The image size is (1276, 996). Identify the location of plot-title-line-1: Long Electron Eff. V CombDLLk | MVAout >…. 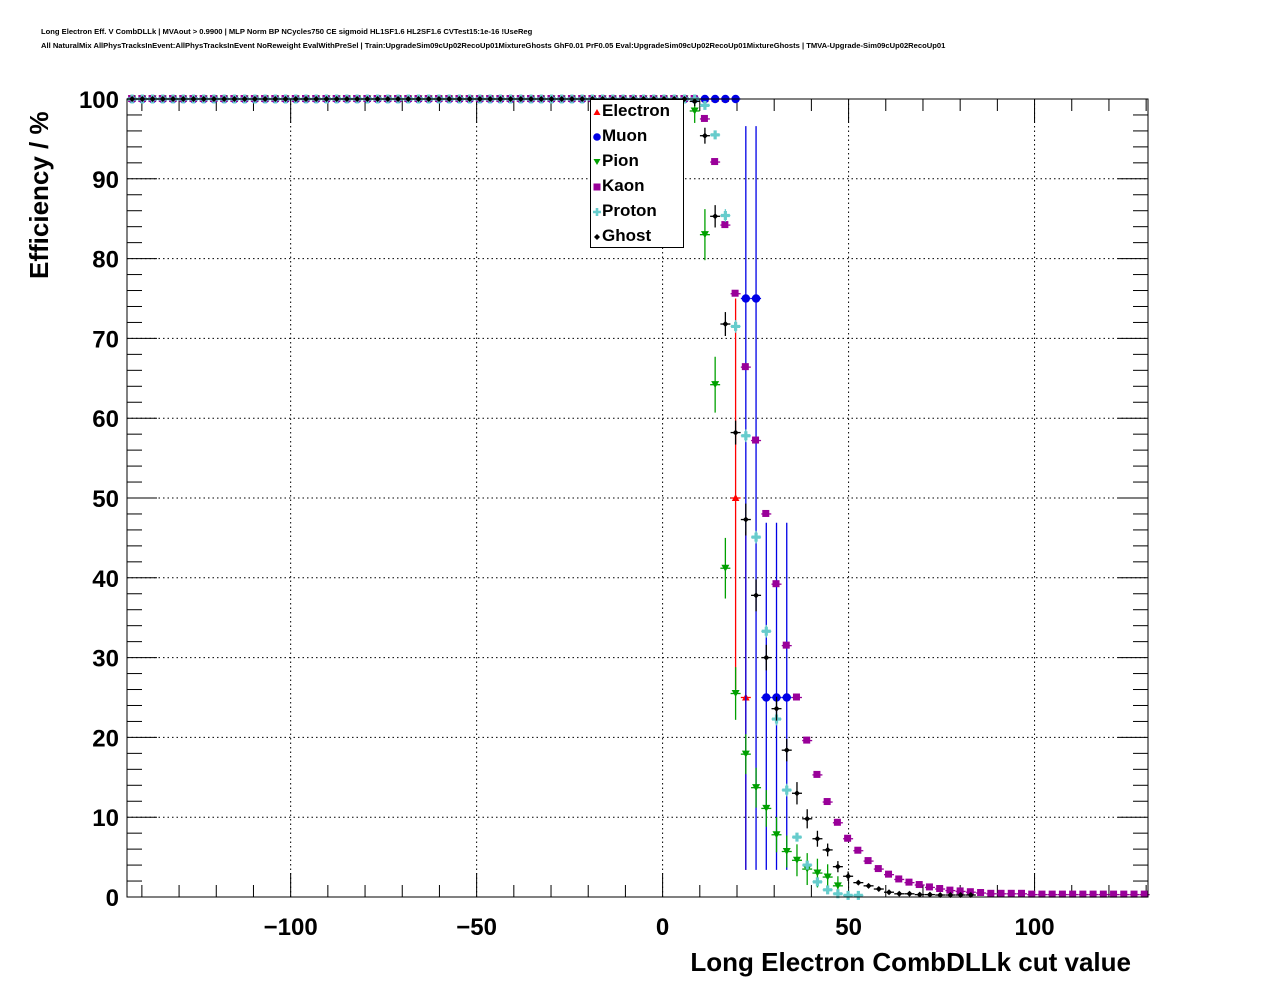
(287, 31).